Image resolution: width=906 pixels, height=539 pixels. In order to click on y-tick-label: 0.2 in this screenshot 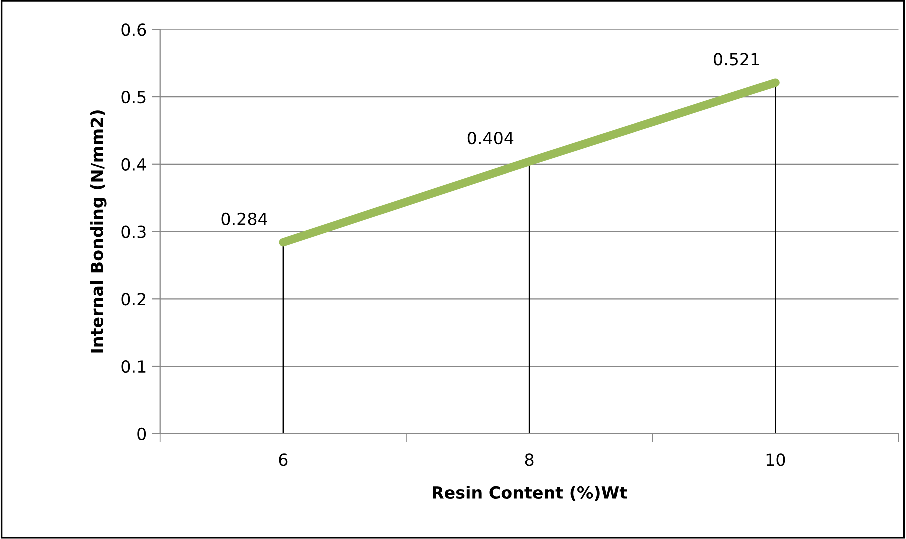, I will do `click(134, 299)`.